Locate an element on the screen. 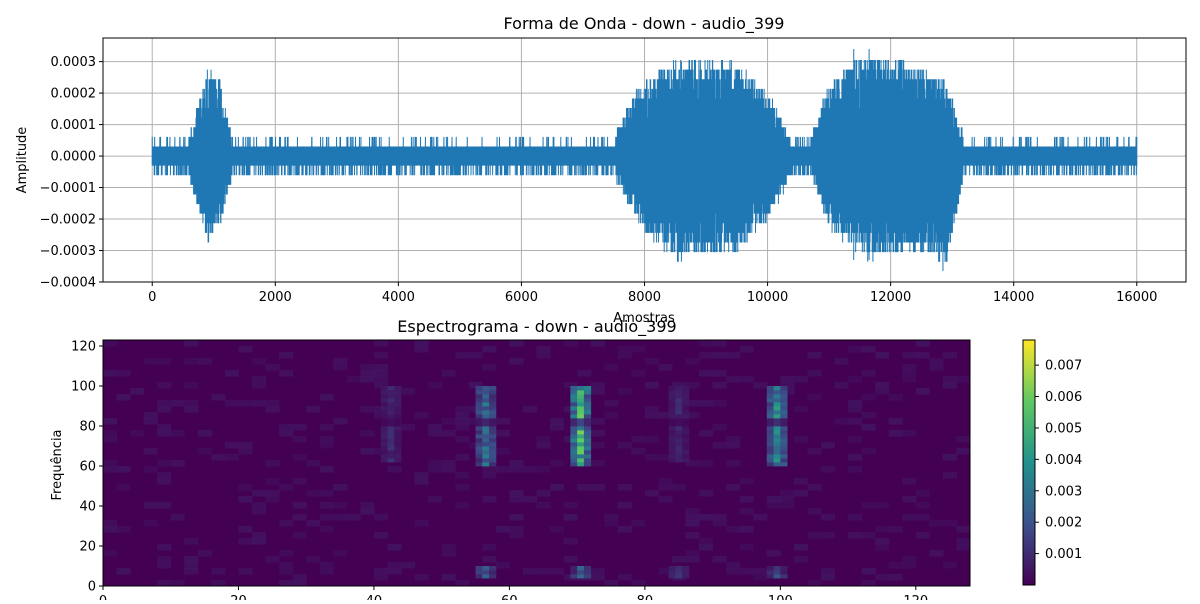 The image size is (1200, 604). spectrogram-y-tick-label: 80 is located at coordinates (87, 427).